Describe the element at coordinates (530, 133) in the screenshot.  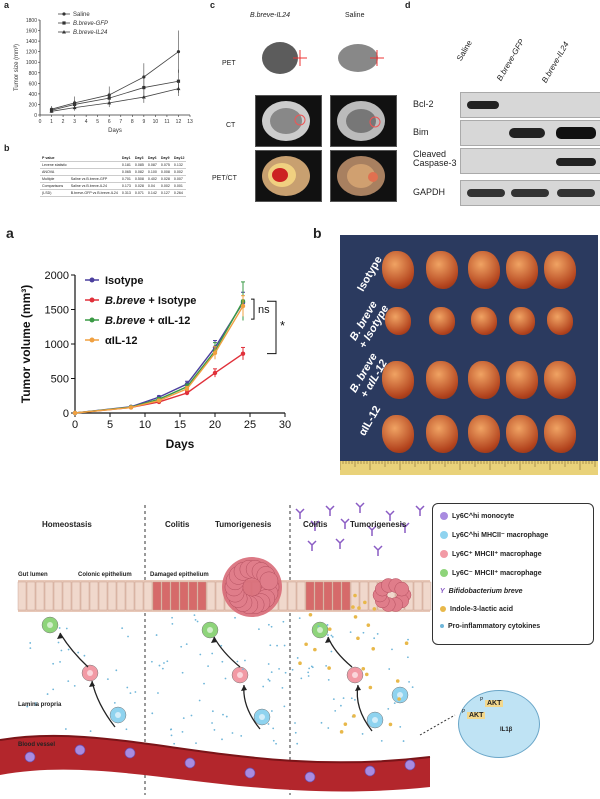
I see `wb-row-bim` at that location.